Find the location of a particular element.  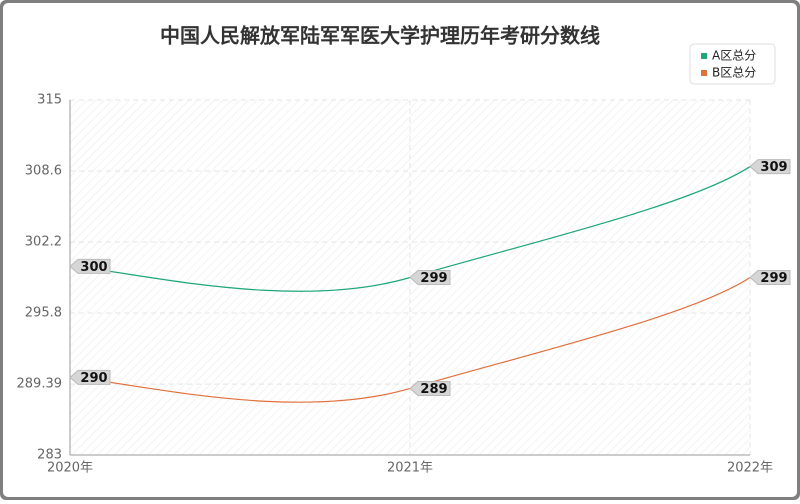

y-tick-label: 308.6 is located at coordinates (43, 171).